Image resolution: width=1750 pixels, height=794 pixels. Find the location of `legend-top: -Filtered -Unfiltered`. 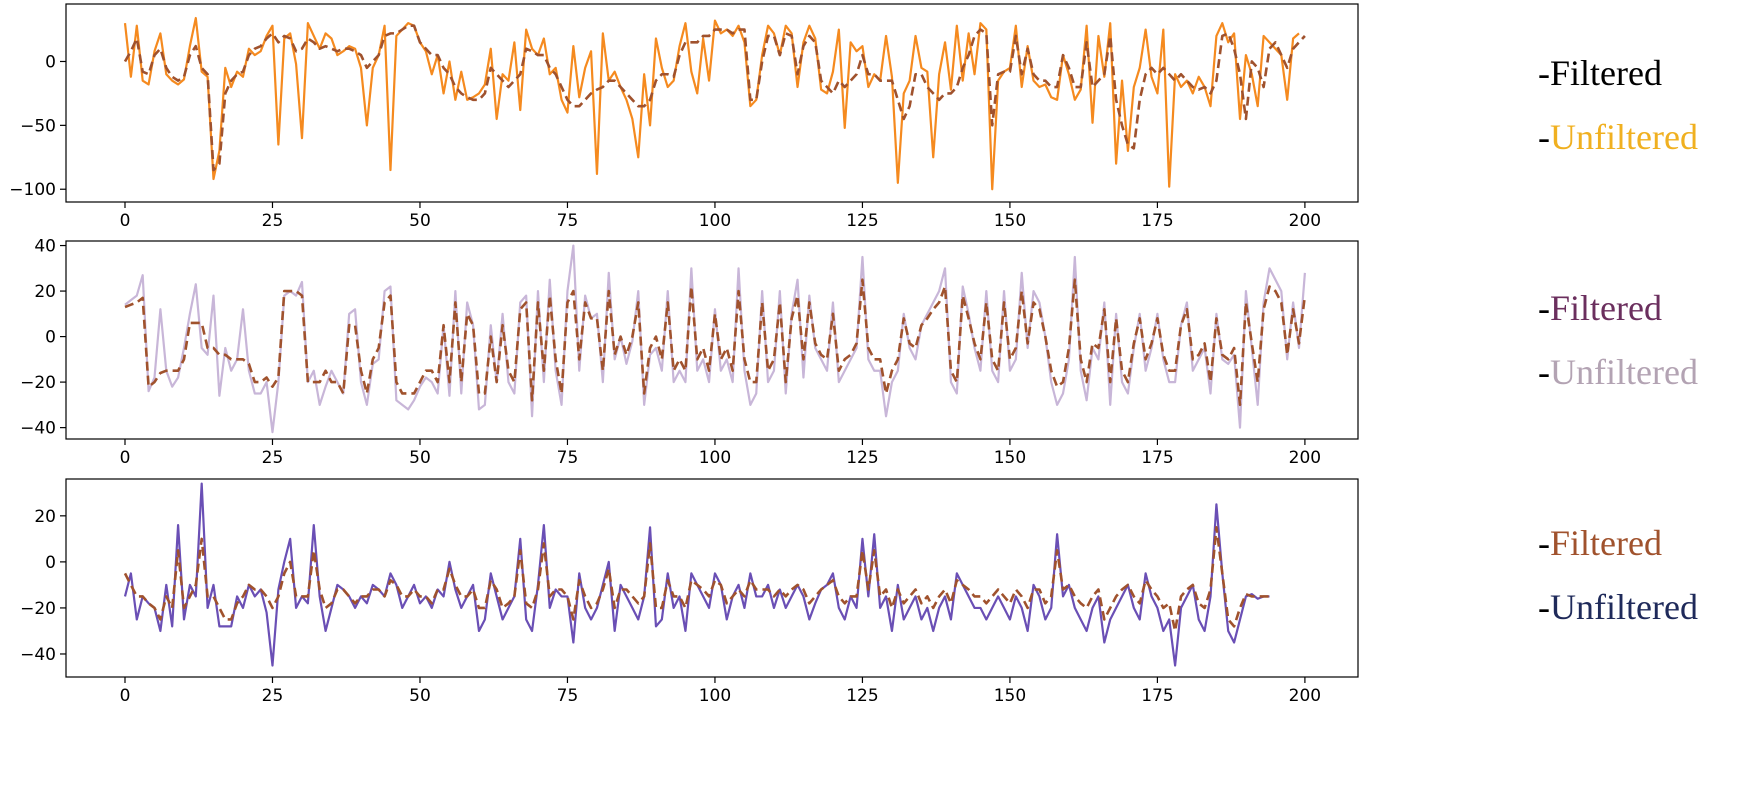

legend-top: -Filtered -Unfiltered is located at coordinates (1618, 119).